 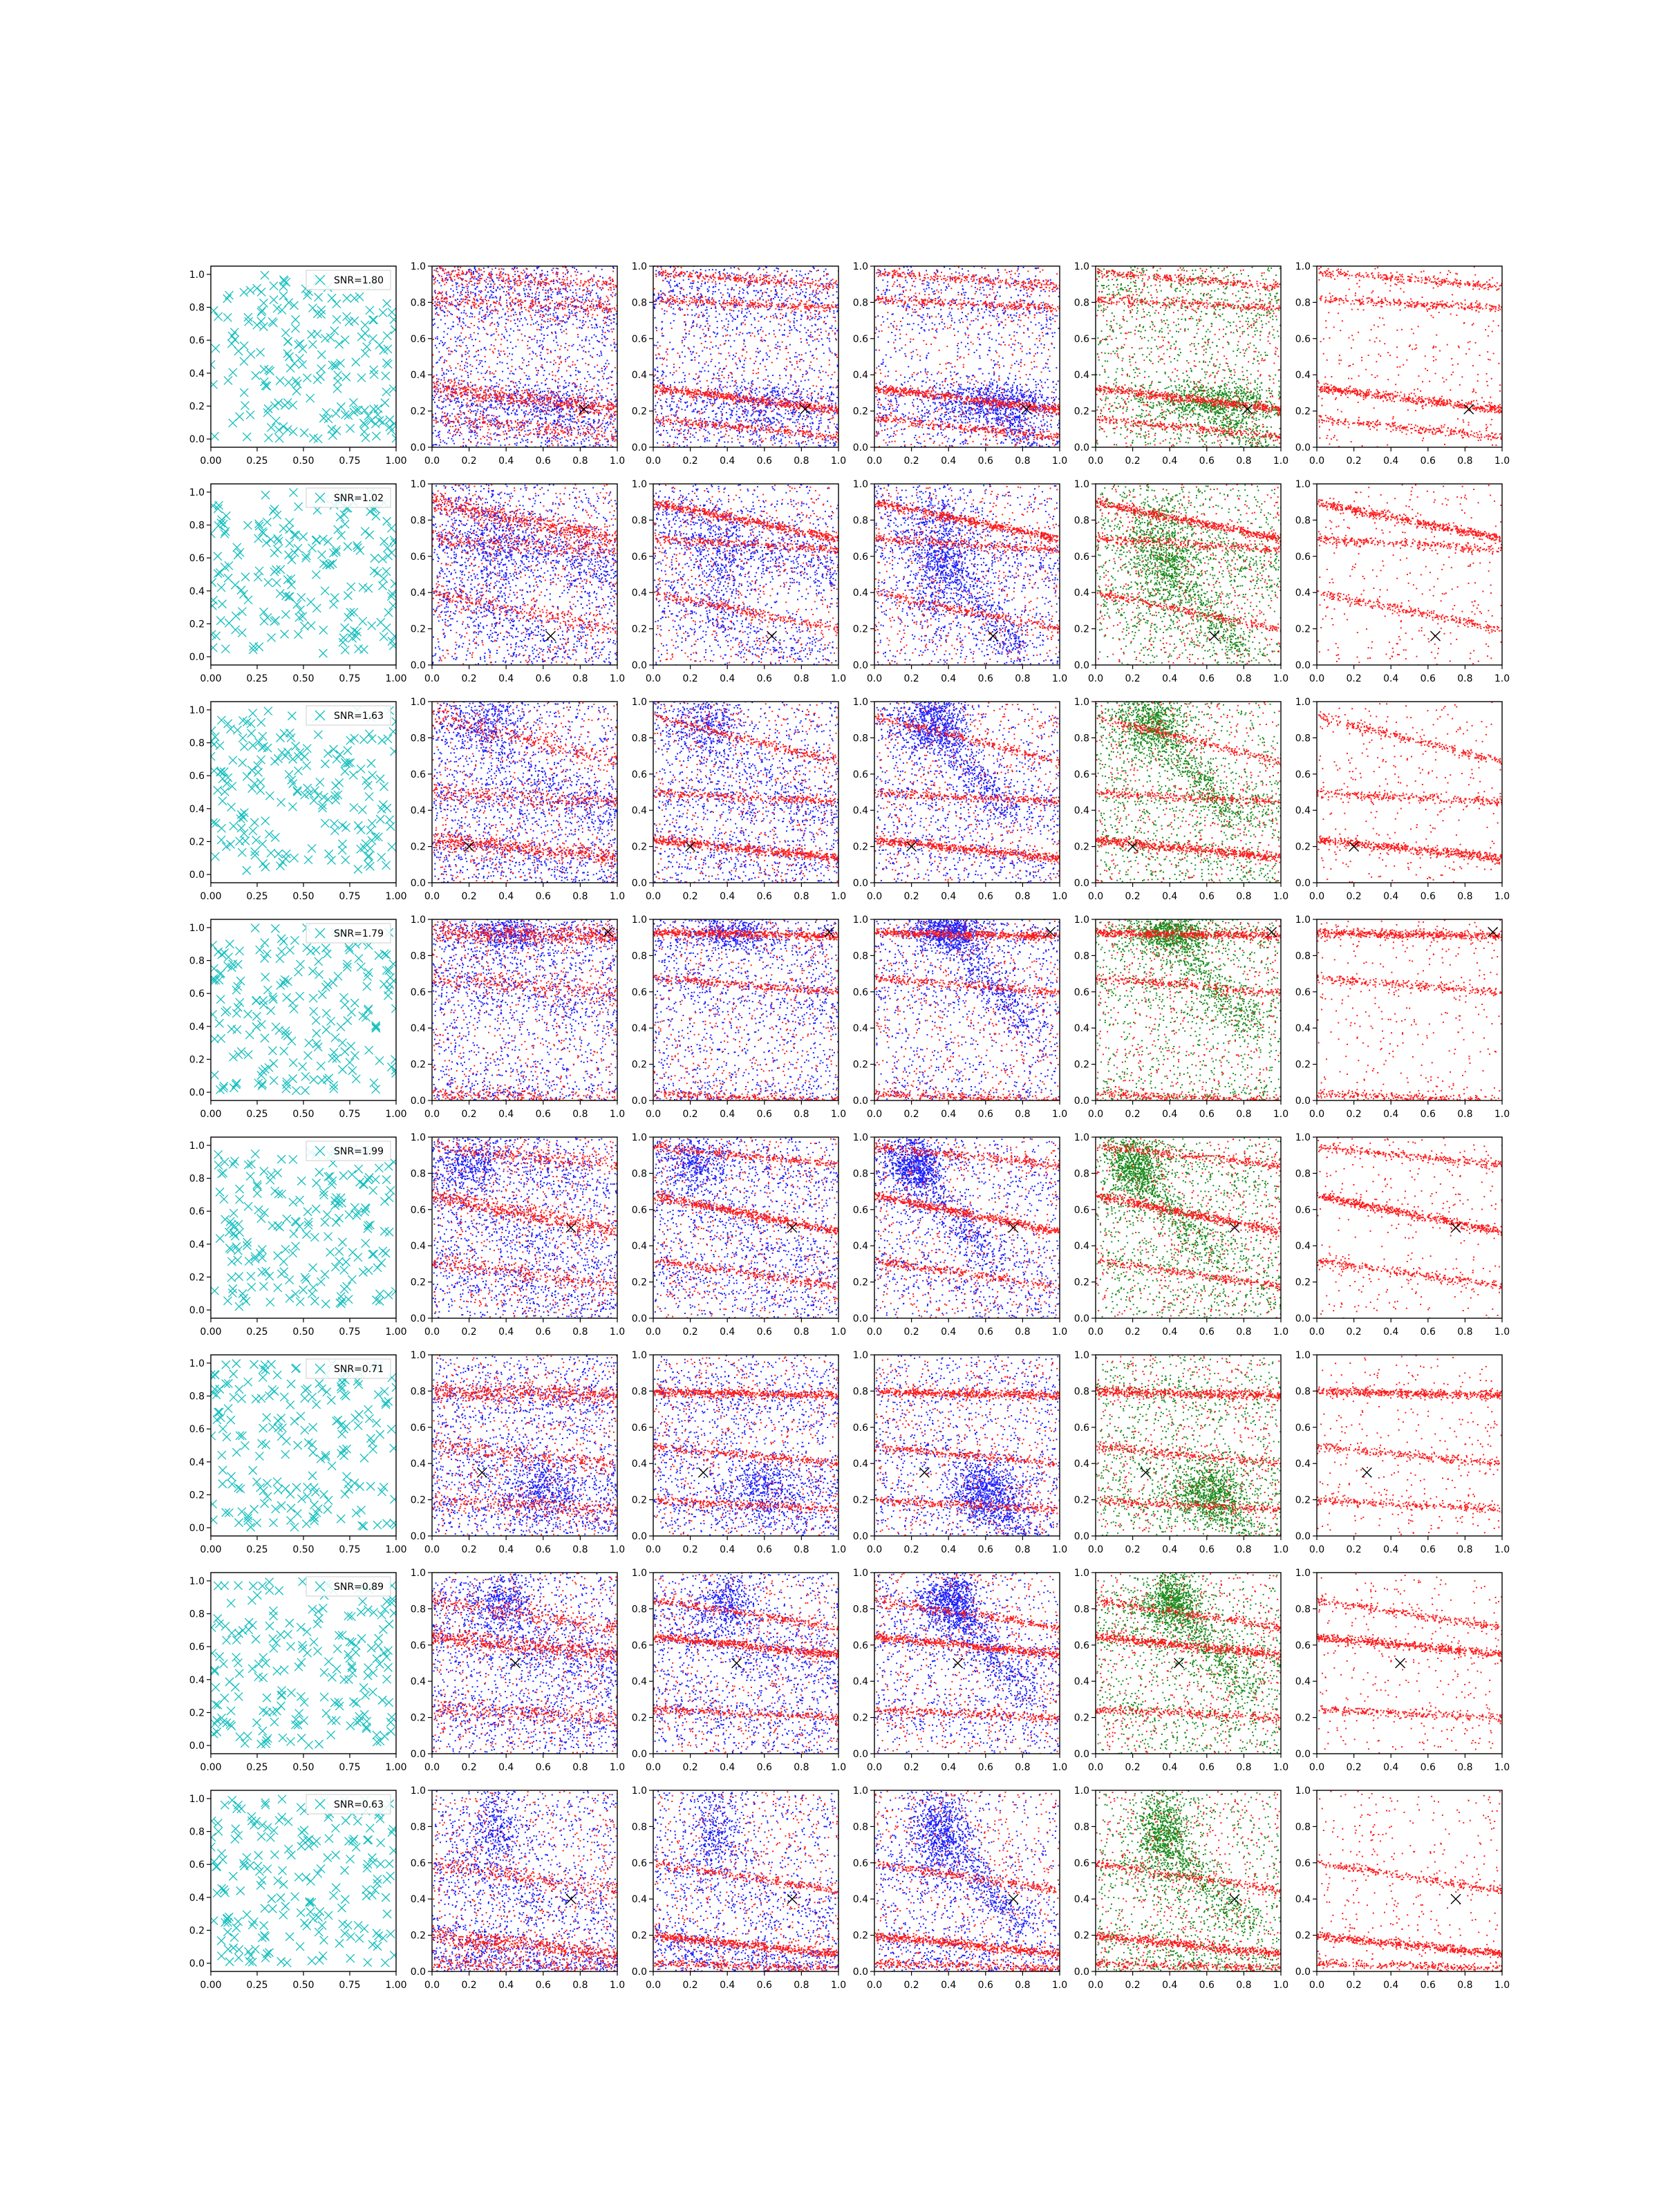 I want to click on panel-r1-c1-xtick-label: 0.75, so click(x=349, y=461).